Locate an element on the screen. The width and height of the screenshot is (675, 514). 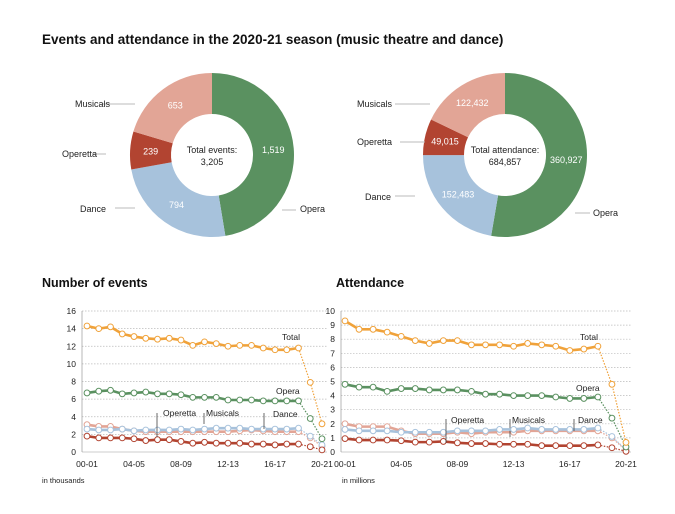
y-tick-label: 10 is located at coordinates (331, 311).